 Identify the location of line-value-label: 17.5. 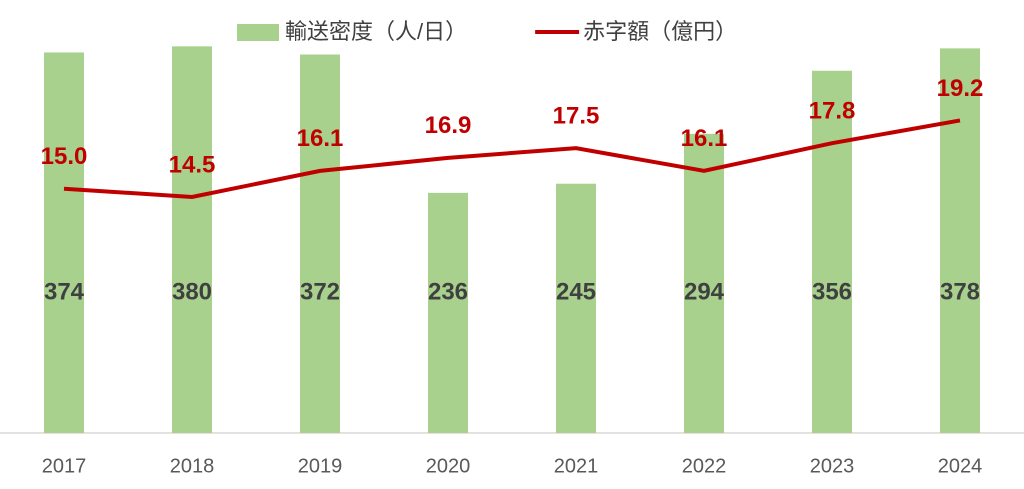
(576, 115).